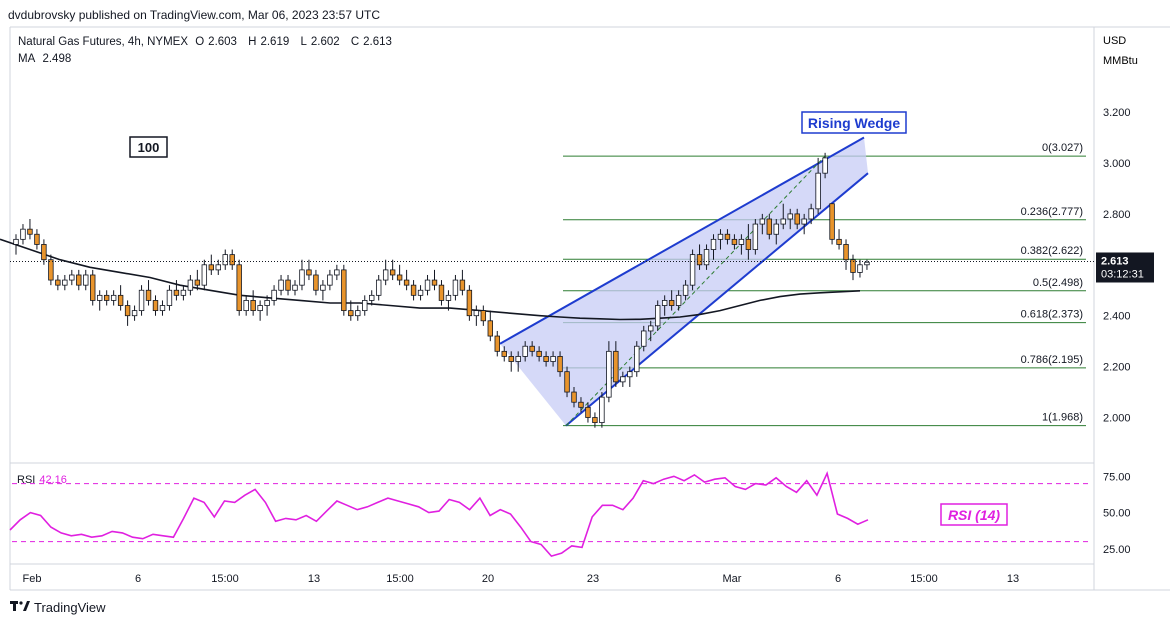  I want to click on fib-level-label: 0(3.027), so click(1062, 148).